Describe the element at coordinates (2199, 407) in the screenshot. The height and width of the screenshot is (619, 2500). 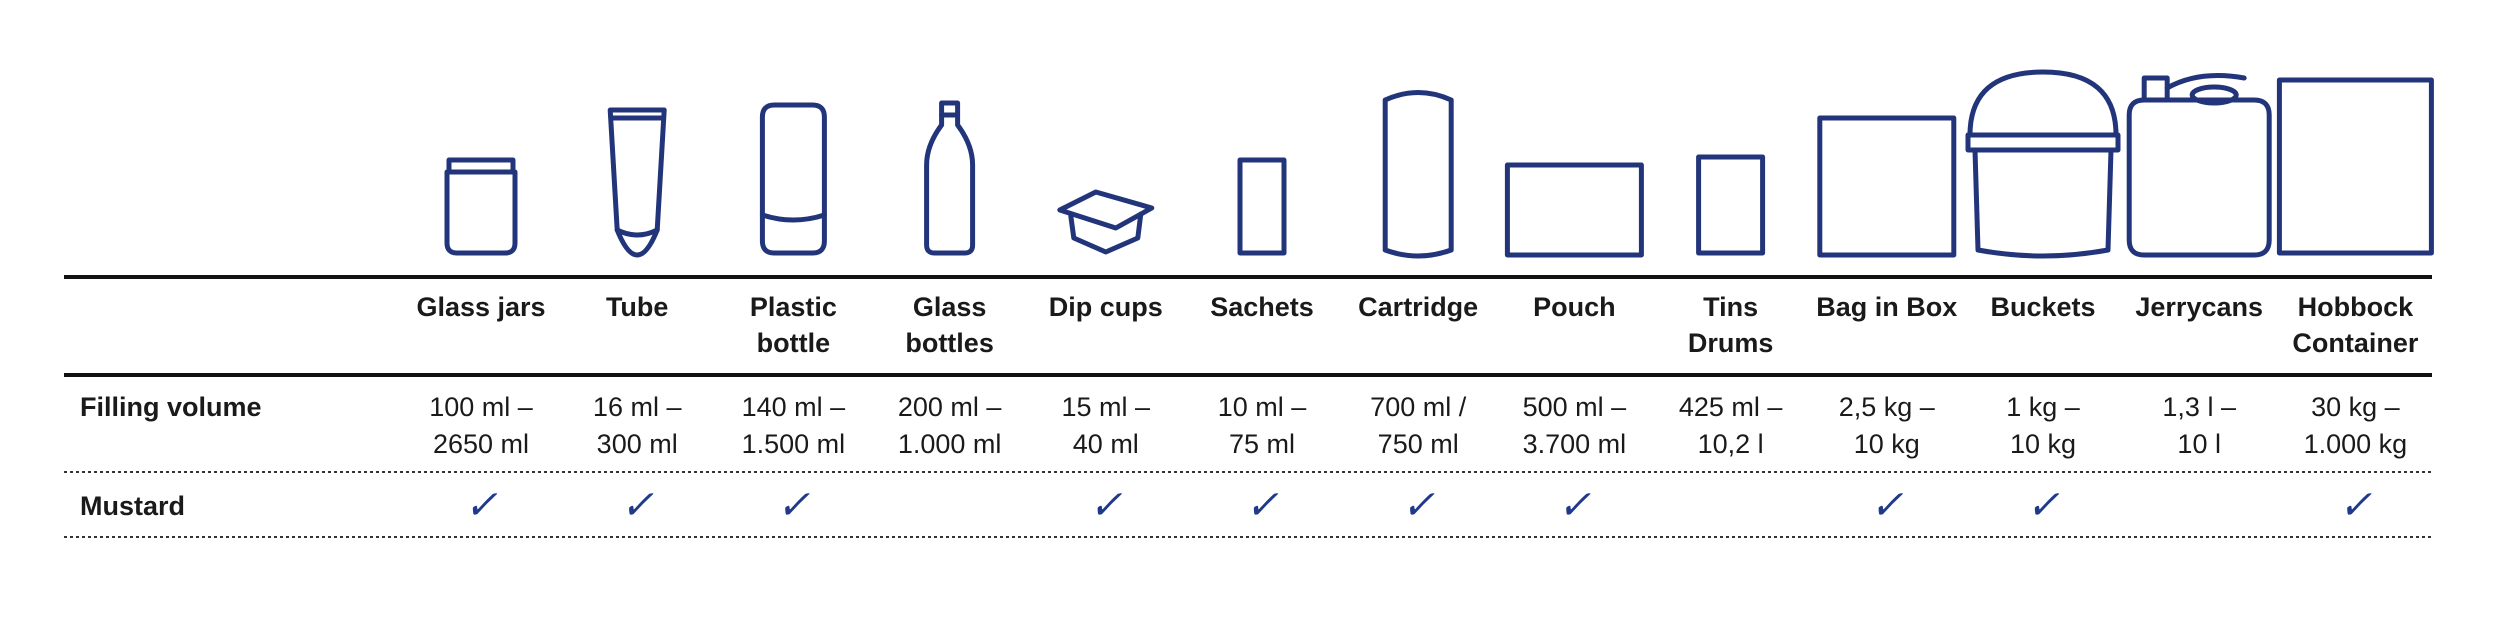
I see `cell-text: 1,3 l –` at that location.